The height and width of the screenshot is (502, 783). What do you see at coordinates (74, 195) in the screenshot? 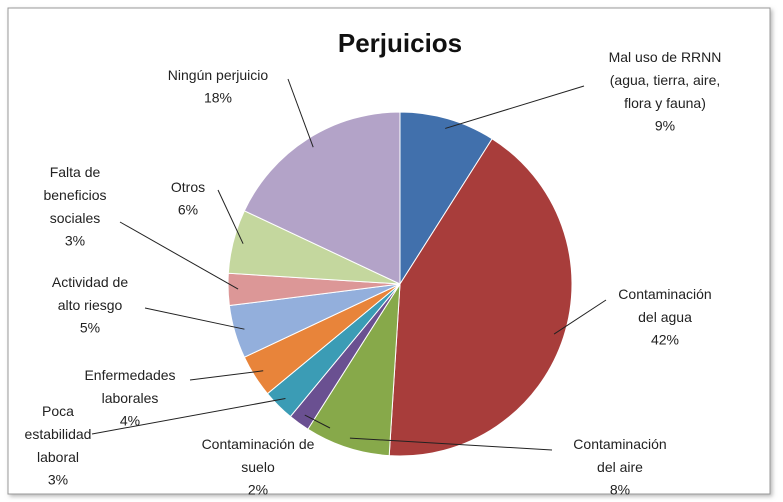
I see `slice-label: Falta de beneficios sociales` at bounding box center [74, 195].